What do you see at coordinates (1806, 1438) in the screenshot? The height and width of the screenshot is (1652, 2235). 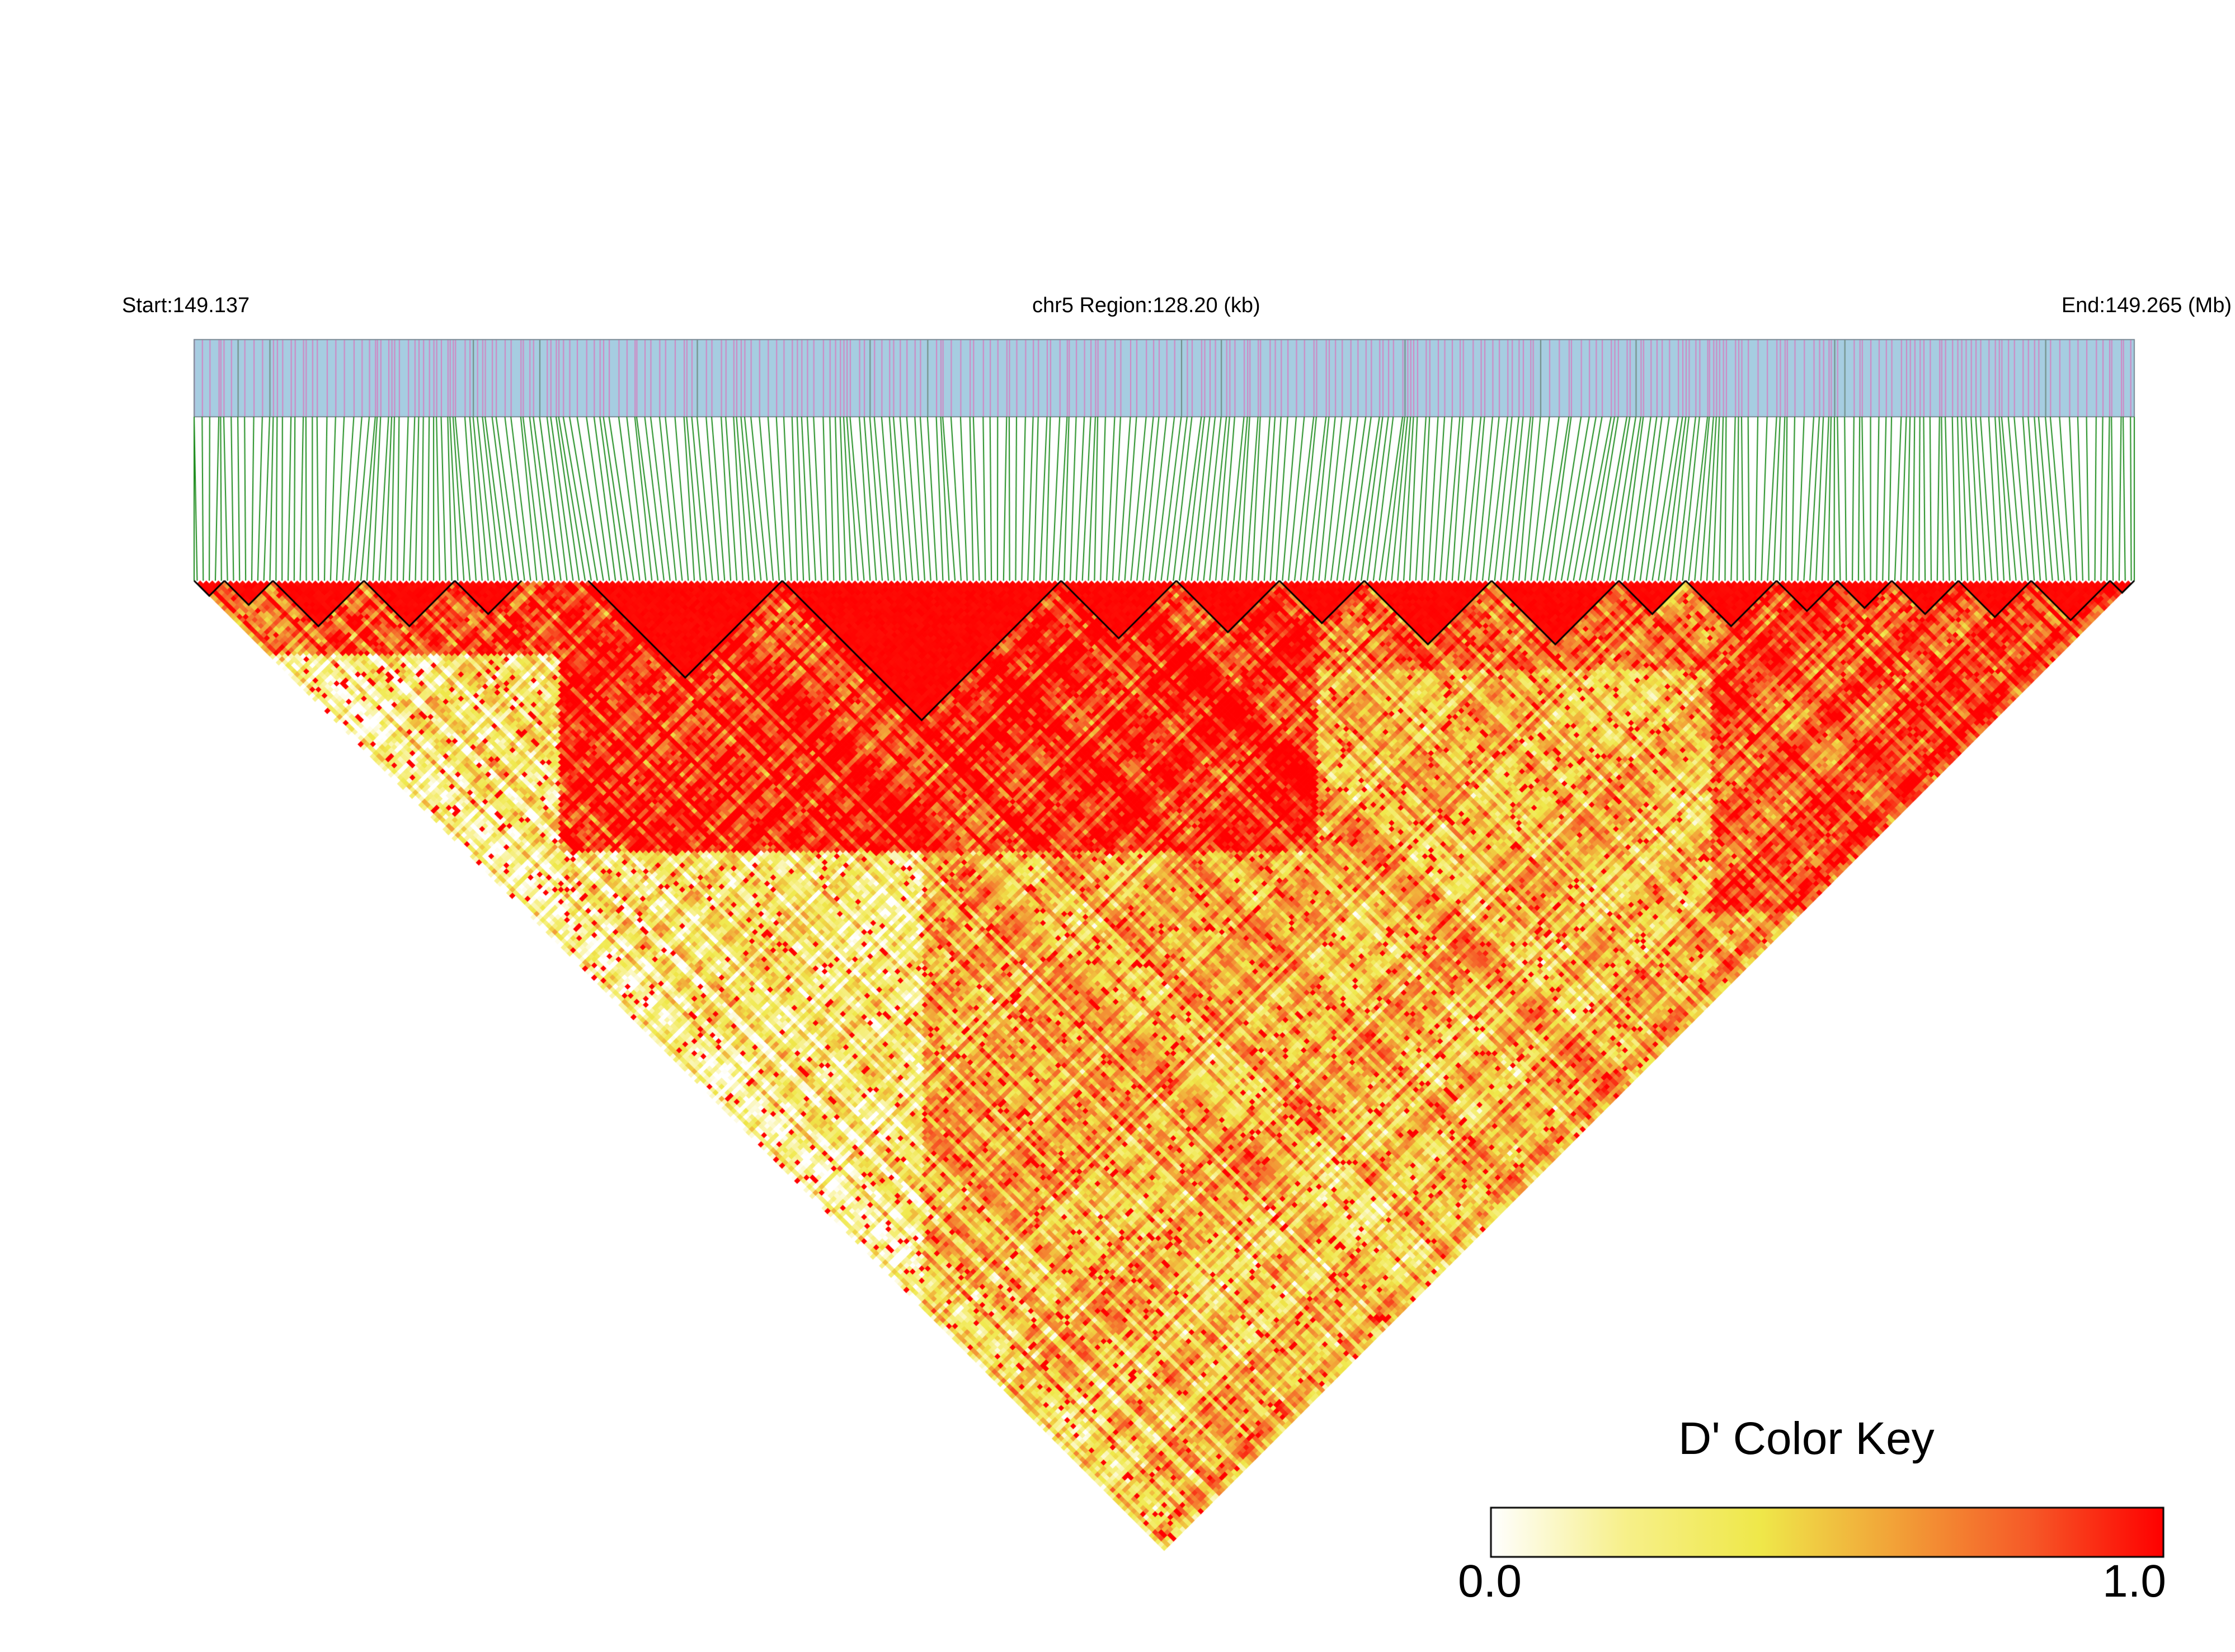 I see `color-key-title: D' Color Key` at bounding box center [1806, 1438].